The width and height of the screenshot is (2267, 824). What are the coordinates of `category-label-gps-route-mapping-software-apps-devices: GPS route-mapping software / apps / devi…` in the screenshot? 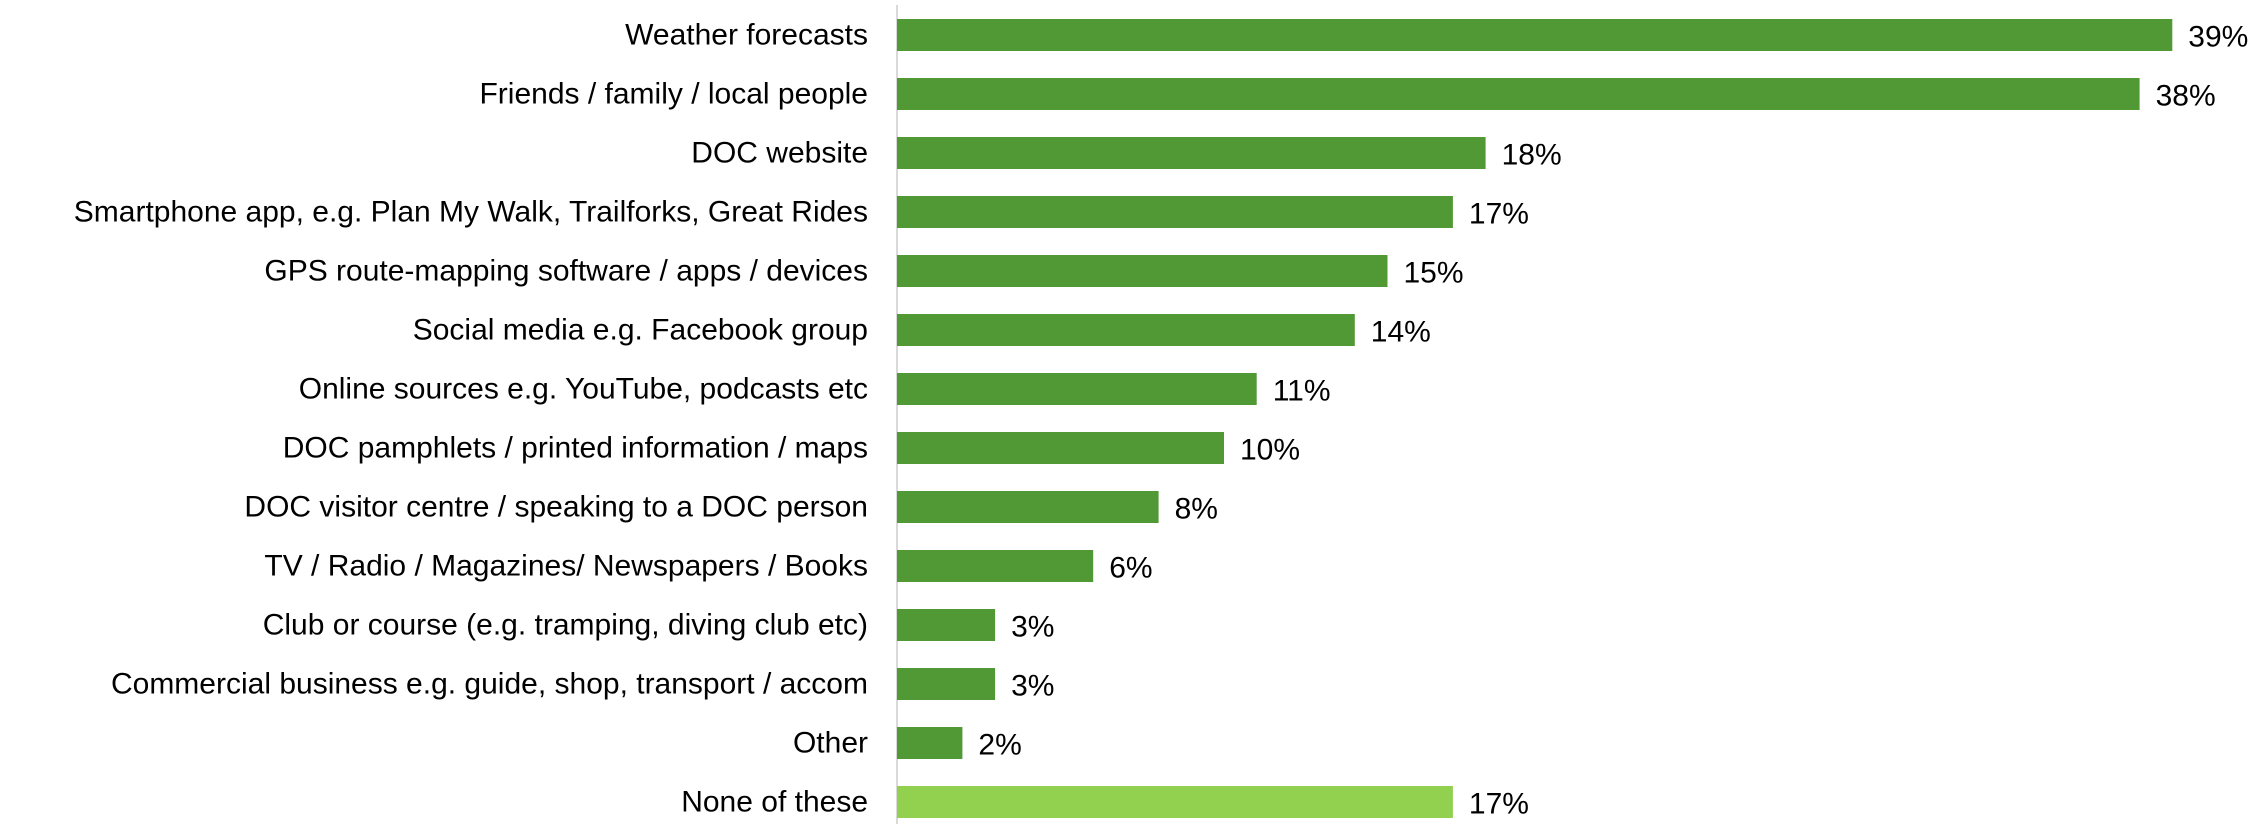 It's located at (566, 271).